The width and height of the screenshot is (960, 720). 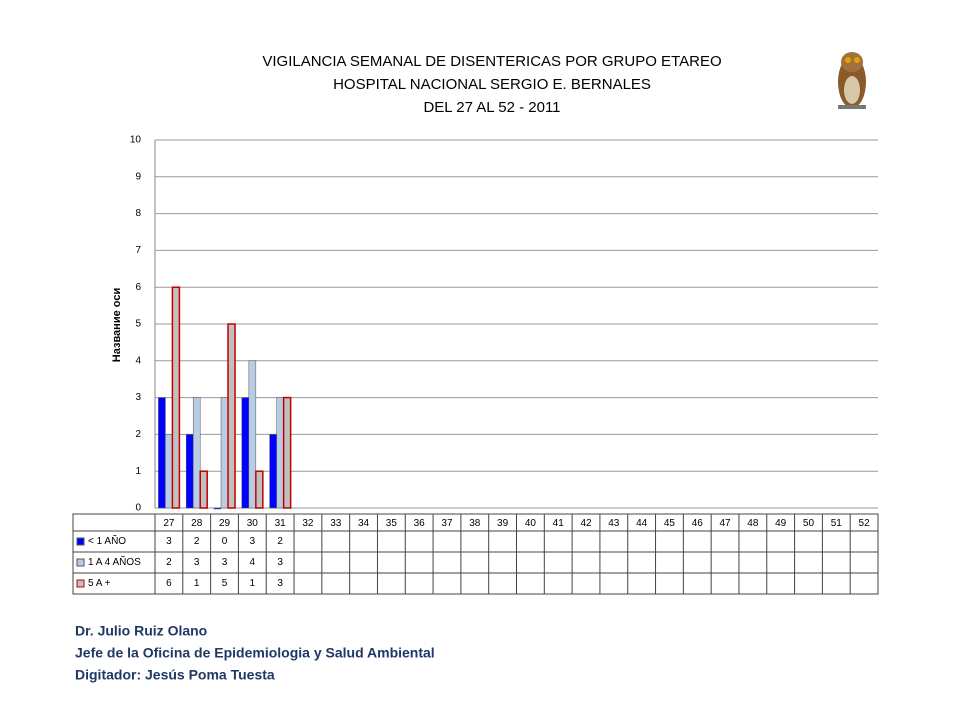 I want to click on x-tick-label: 34, so click(x=364, y=523).